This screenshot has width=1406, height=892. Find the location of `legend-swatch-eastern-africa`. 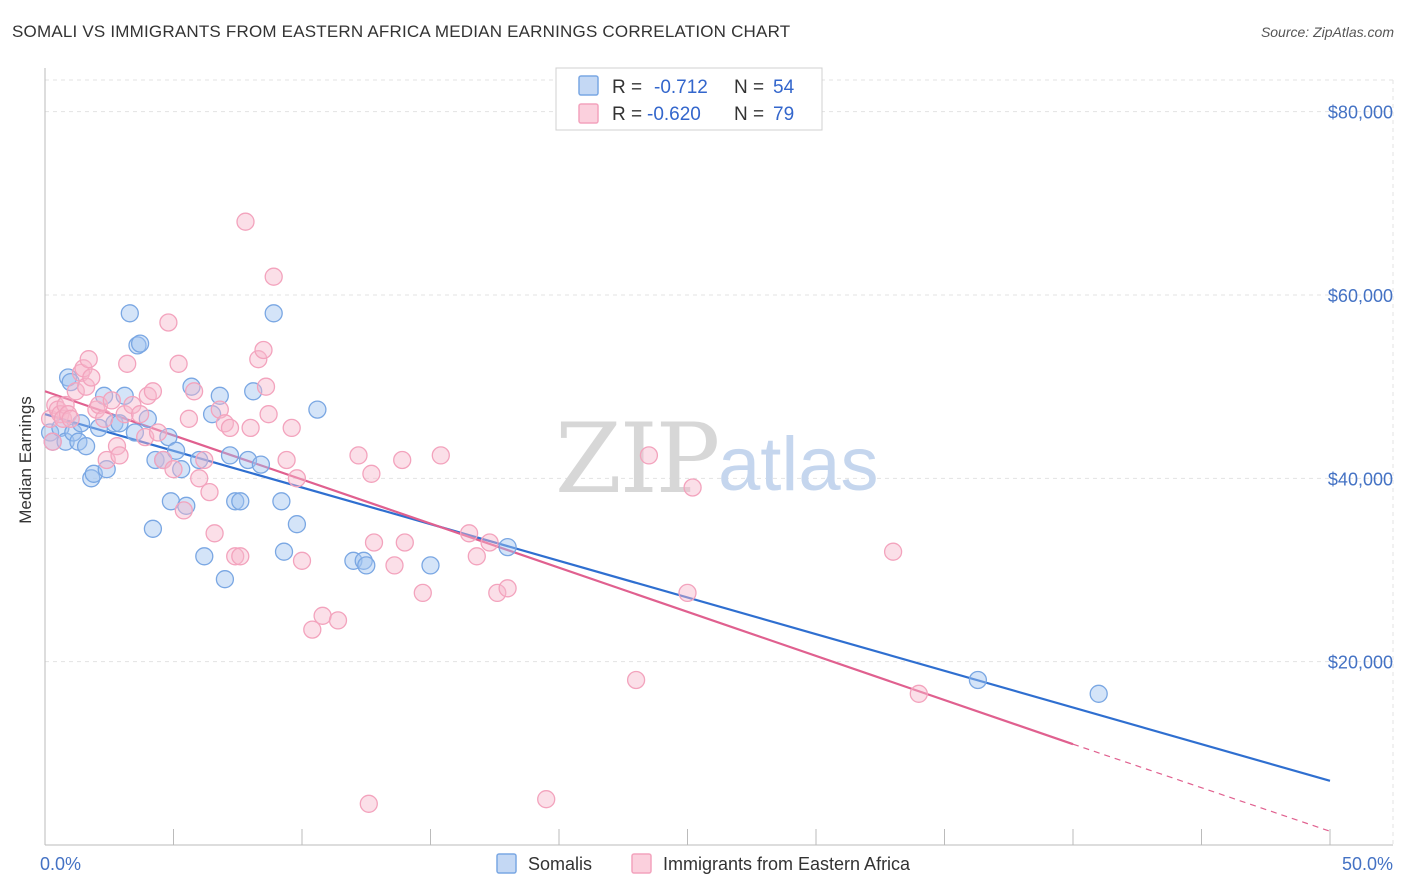

legend-swatch-eastern-africa is located at coordinates (588, 113).